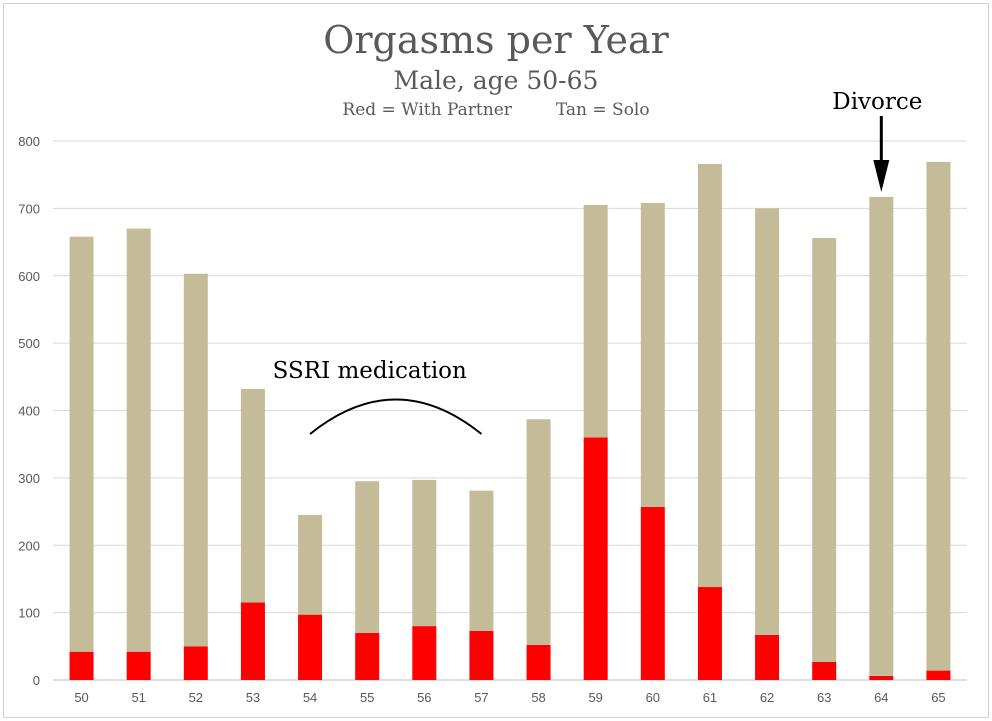 The image size is (992, 721). Describe the element at coordinates (367, 697) in the screenshot. I see `x-tick-label: 55` at that location.